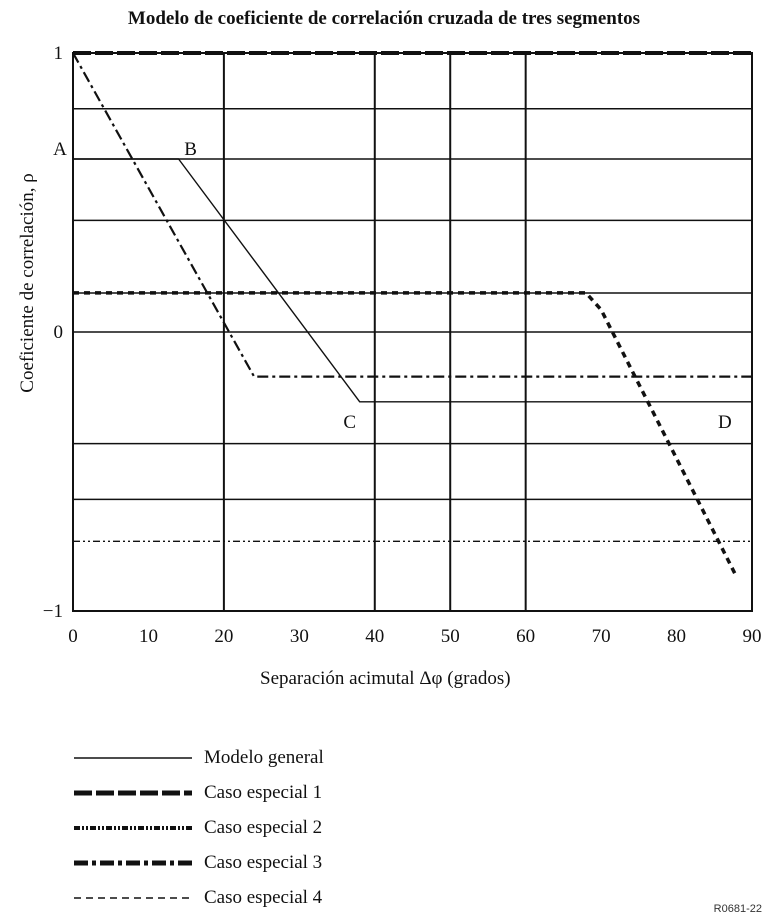 The width and height of the screenshot is (768, 917). What do you see at coordinates (525, 636) in the screenshot?
I see `x-tick-label: 60` at bounding box center [525, 636].